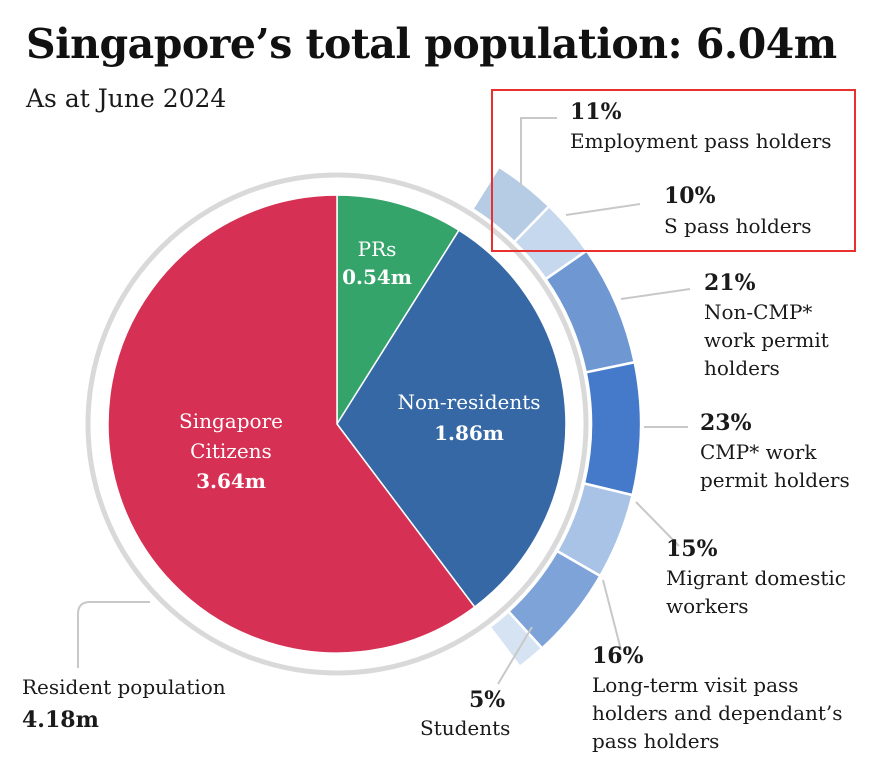 This screenshot has width=879, height=765. What do you see at coordinates (726, 423) in the screenshot?
I see `pct-label-cmp-work-permit-holders: 23%` at bounding box center [726, 423].